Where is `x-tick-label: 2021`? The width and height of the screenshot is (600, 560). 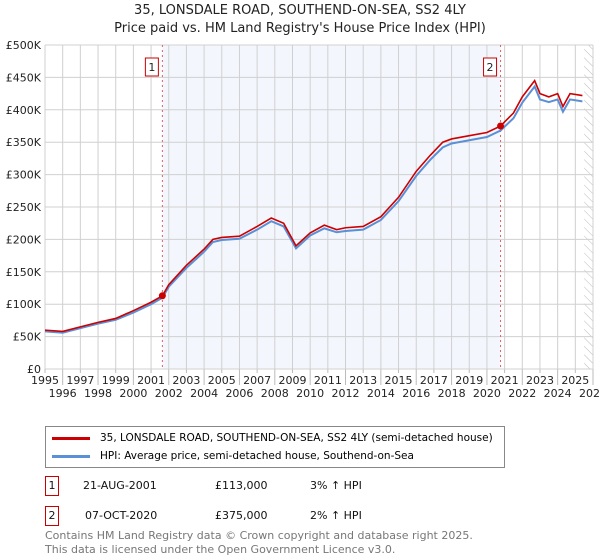
x-tick-label: 2021 is located at coordinates (505, 380).